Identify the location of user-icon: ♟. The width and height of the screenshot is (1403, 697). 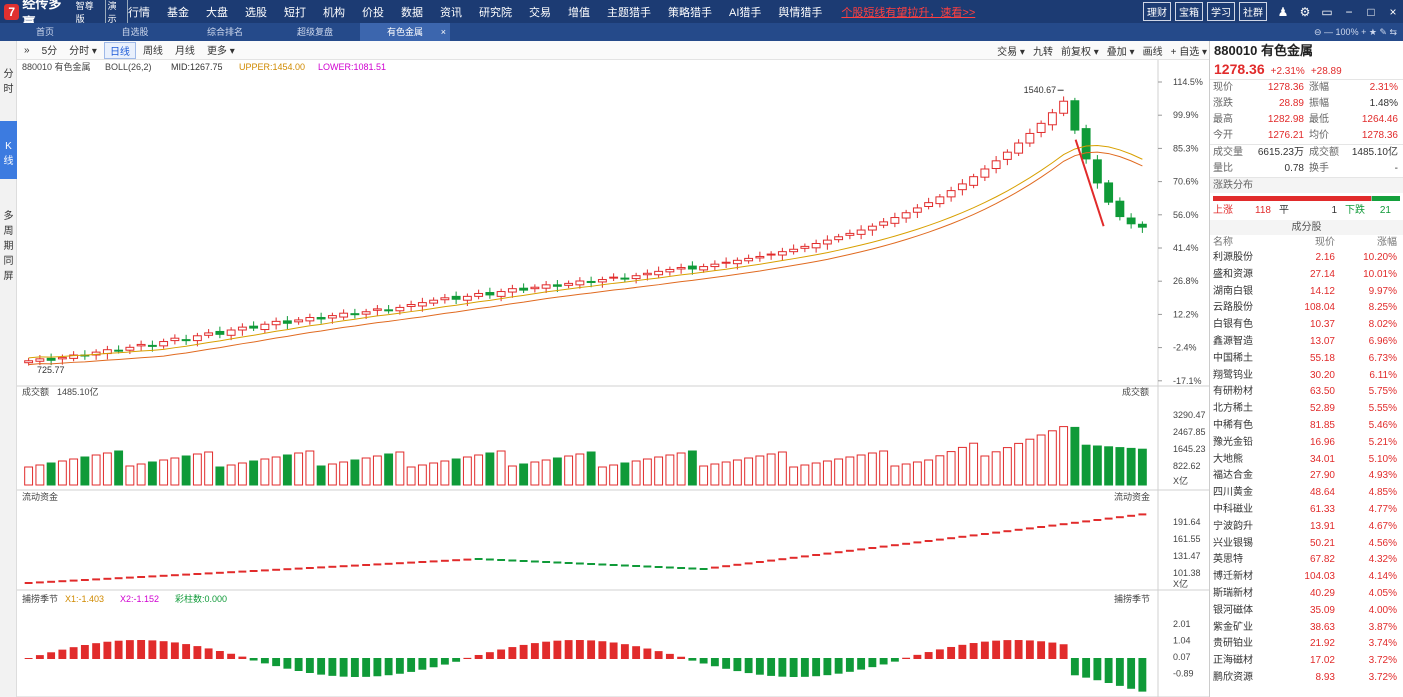
(1283, 11).